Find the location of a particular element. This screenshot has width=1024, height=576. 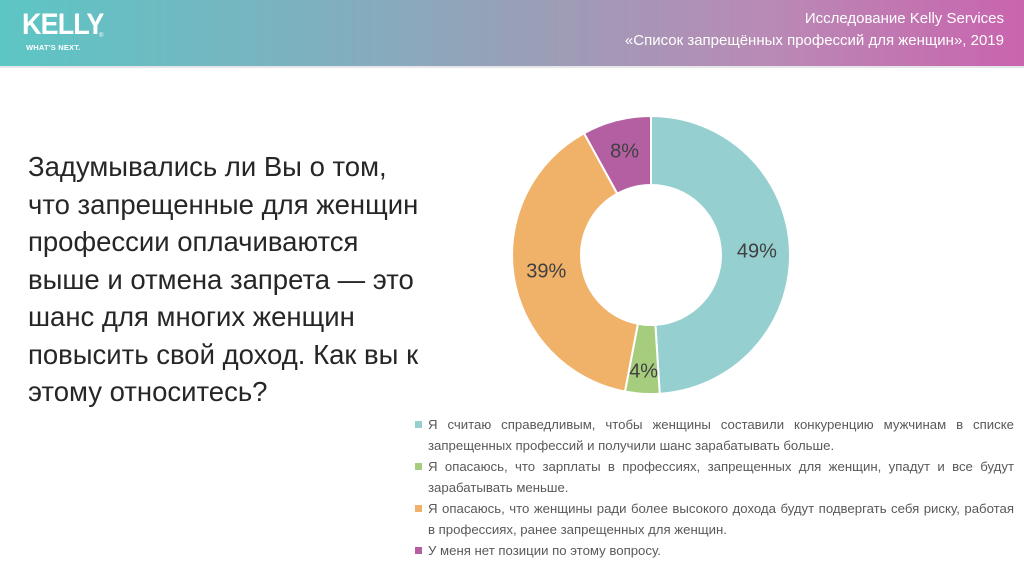

data-label: 8% is located at coordinates (625, 151).